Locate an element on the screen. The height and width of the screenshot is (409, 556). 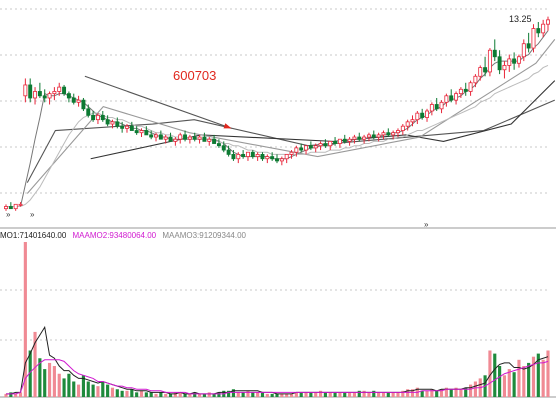
trend-arrow-head is located at coordinates (227, 126).